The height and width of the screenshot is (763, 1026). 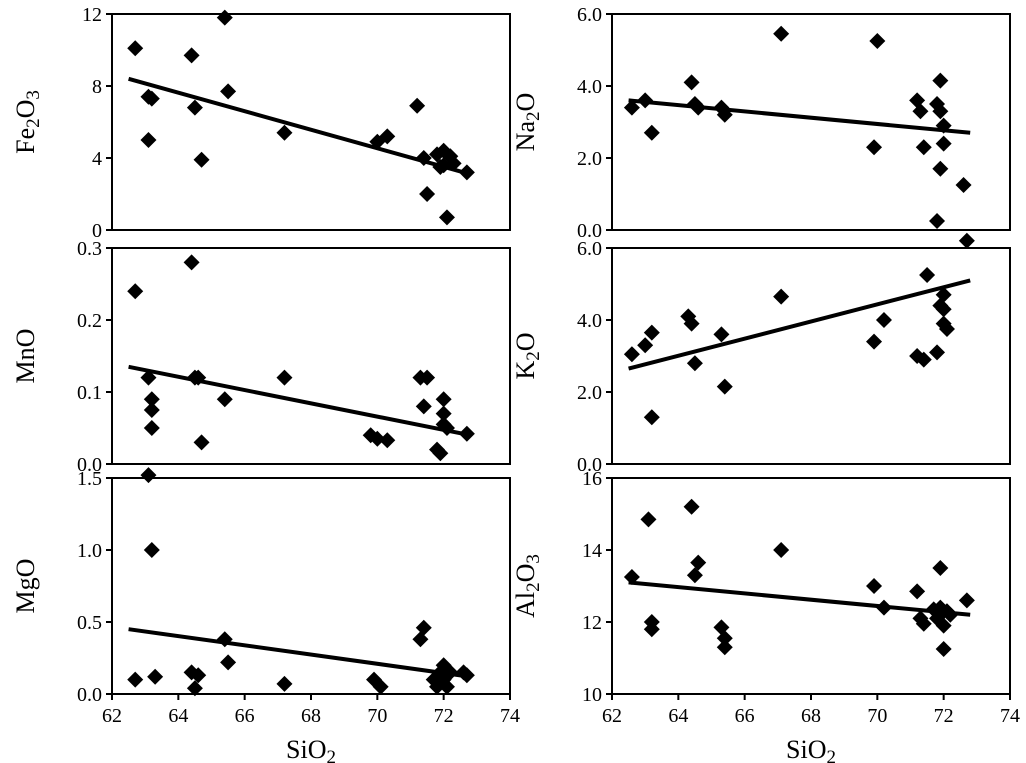 What do you see at coordinates (592, 695) in the screenshot?
I see `y-tick-label: 10` at bounding box center [592, 695].